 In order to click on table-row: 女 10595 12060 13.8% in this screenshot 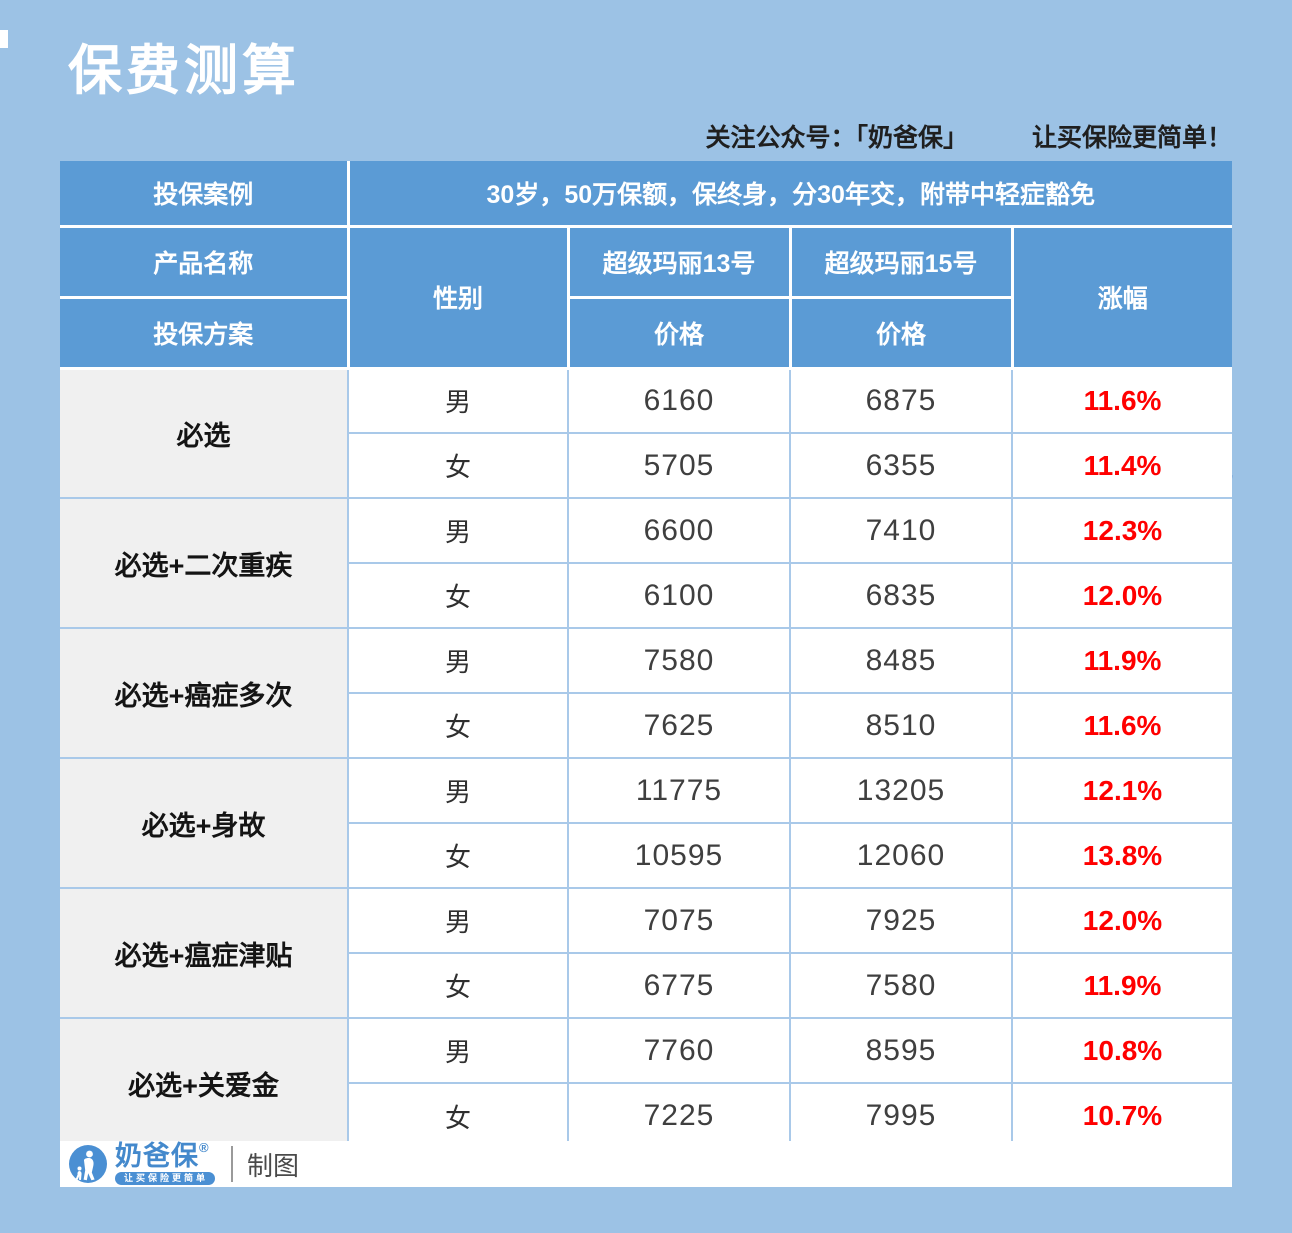, I will do `click(646, 855)`.